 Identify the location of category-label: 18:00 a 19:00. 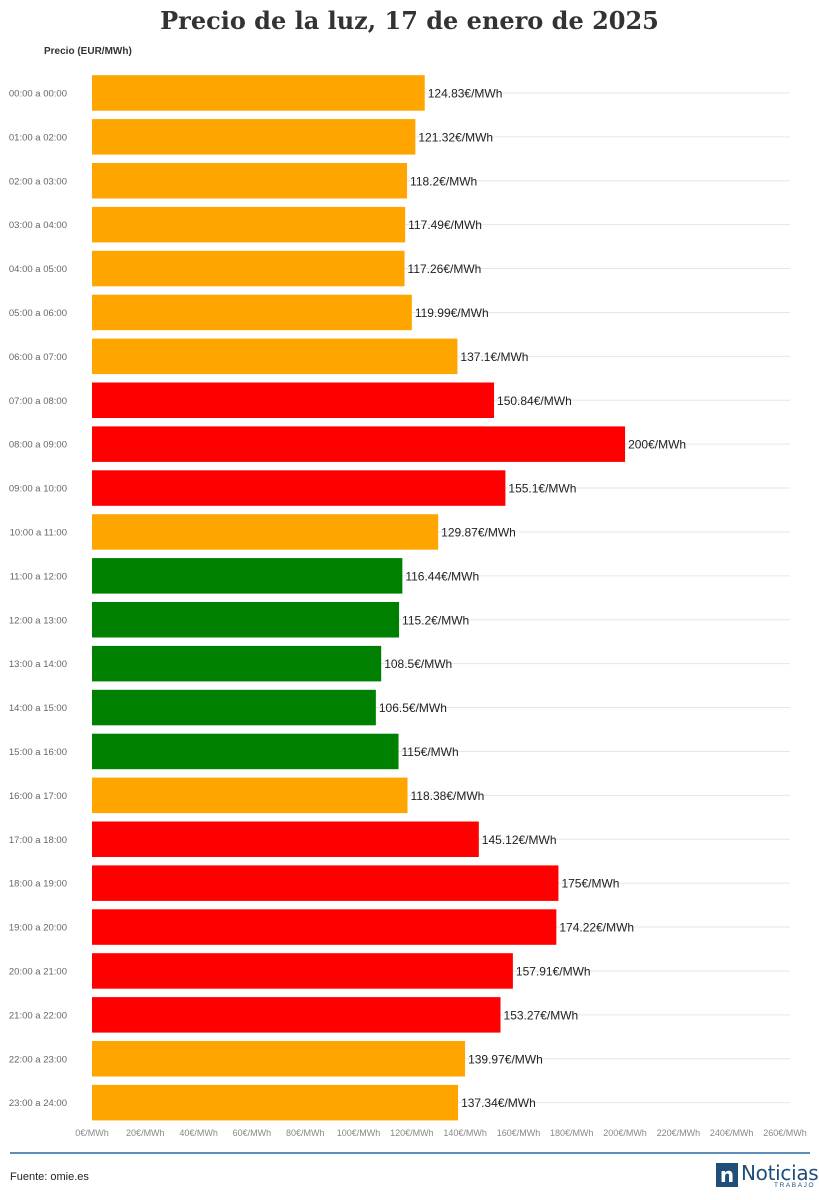
(38, 884).